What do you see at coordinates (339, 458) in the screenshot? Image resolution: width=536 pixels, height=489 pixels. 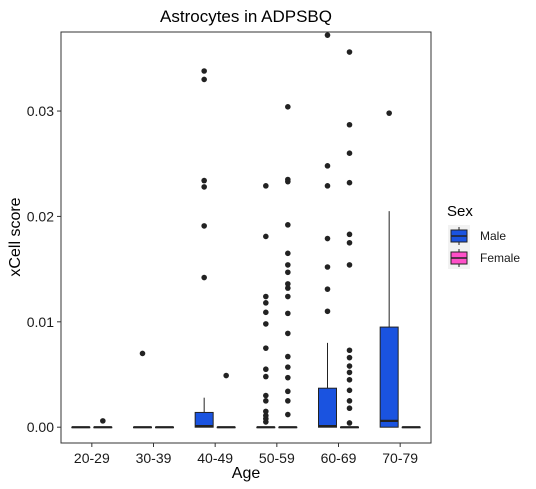 I see `x-tick-label: 60-69` at bounding box center [339, 458].